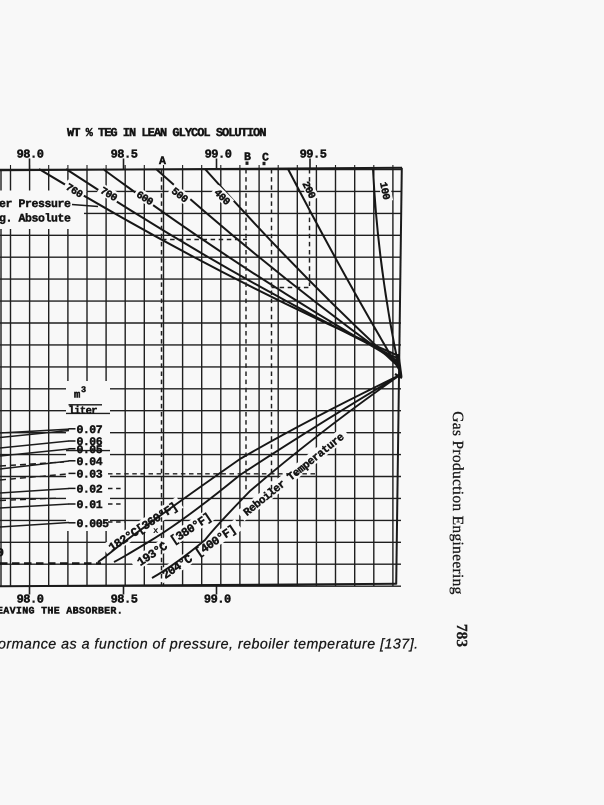  What do you see at coordinates (35, 219) in the screenshot?
I see `svg-text: g. Absolute` at bounding box center [35, 219].